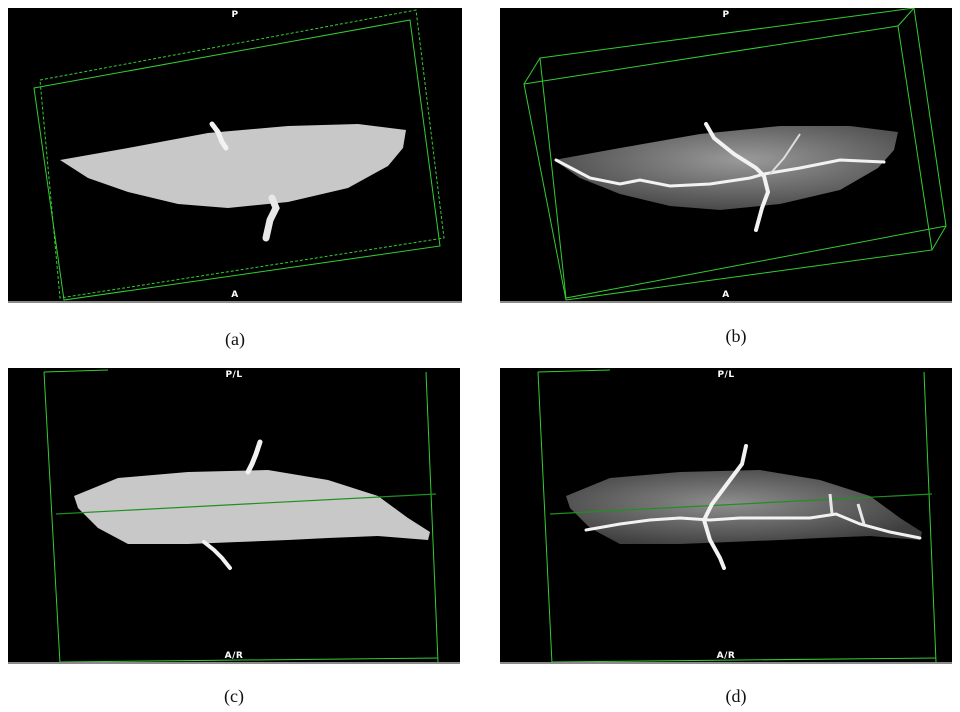  What do you see at coordinates (736, 696) in the screenshot?
I see `caption-d: (d)` at bounding box center [736, 696].